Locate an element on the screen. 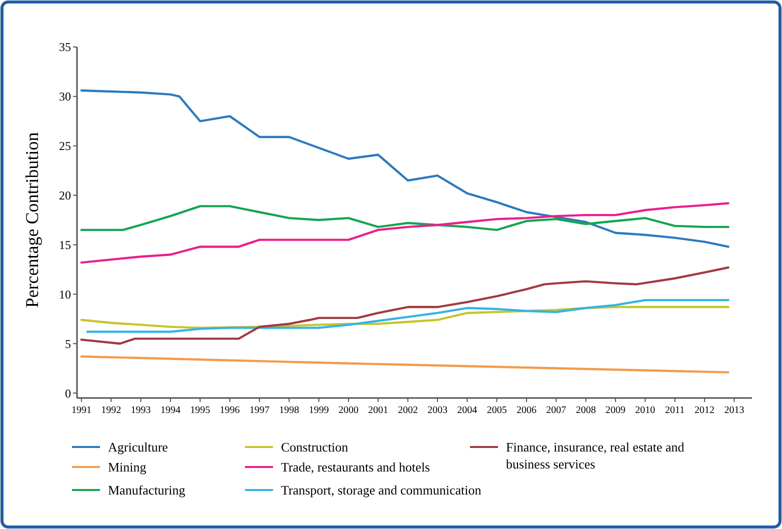 Image resolution: width=782 pixels, height=529 pixels. x-tick-label: 2001 is located at coordinates (378, 410).